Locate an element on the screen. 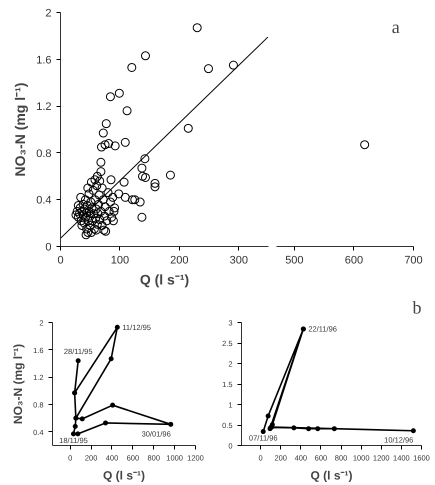  y-tick-label: 0 is located at coordinates (48, 248).